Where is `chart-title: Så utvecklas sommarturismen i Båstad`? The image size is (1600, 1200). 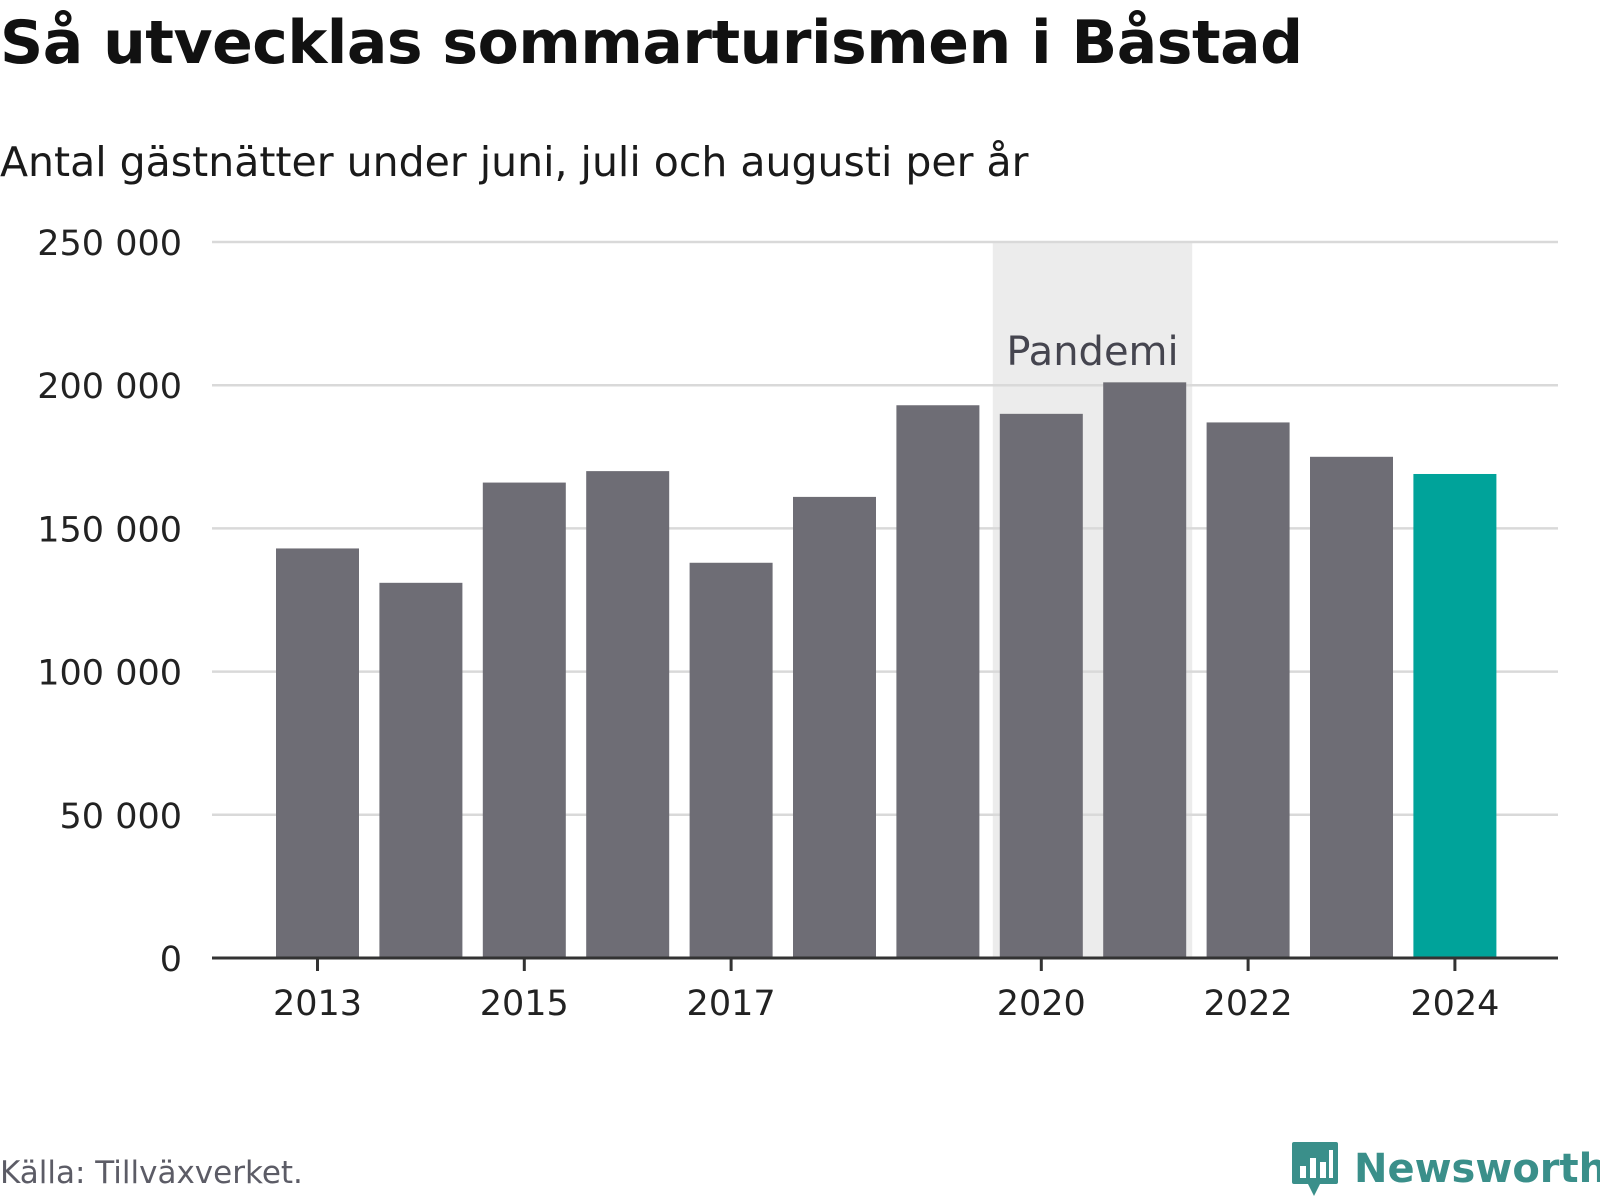
chart-title: Så utvecklas sommarturismen i Båstad is located at coordinates (651, 43).